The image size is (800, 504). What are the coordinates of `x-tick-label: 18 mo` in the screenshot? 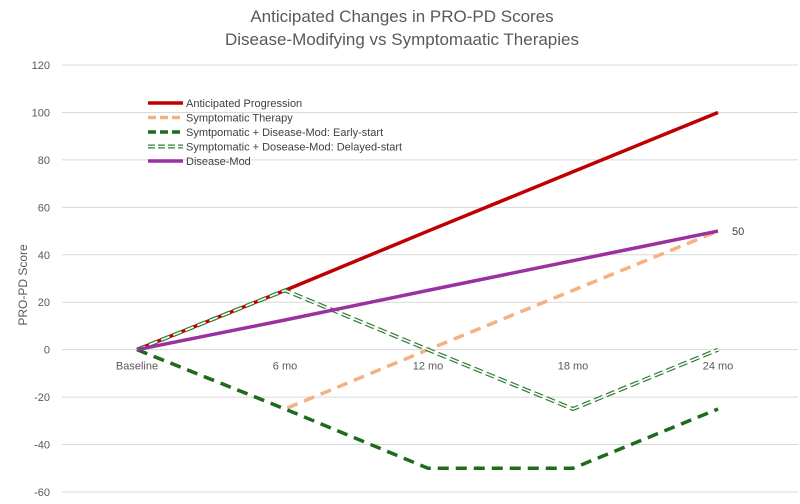 It's located at (573, 367).